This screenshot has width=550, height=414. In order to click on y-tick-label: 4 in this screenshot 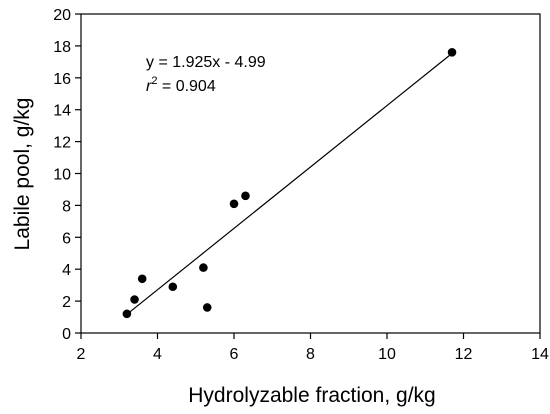, I will do `click(66, 270)`.